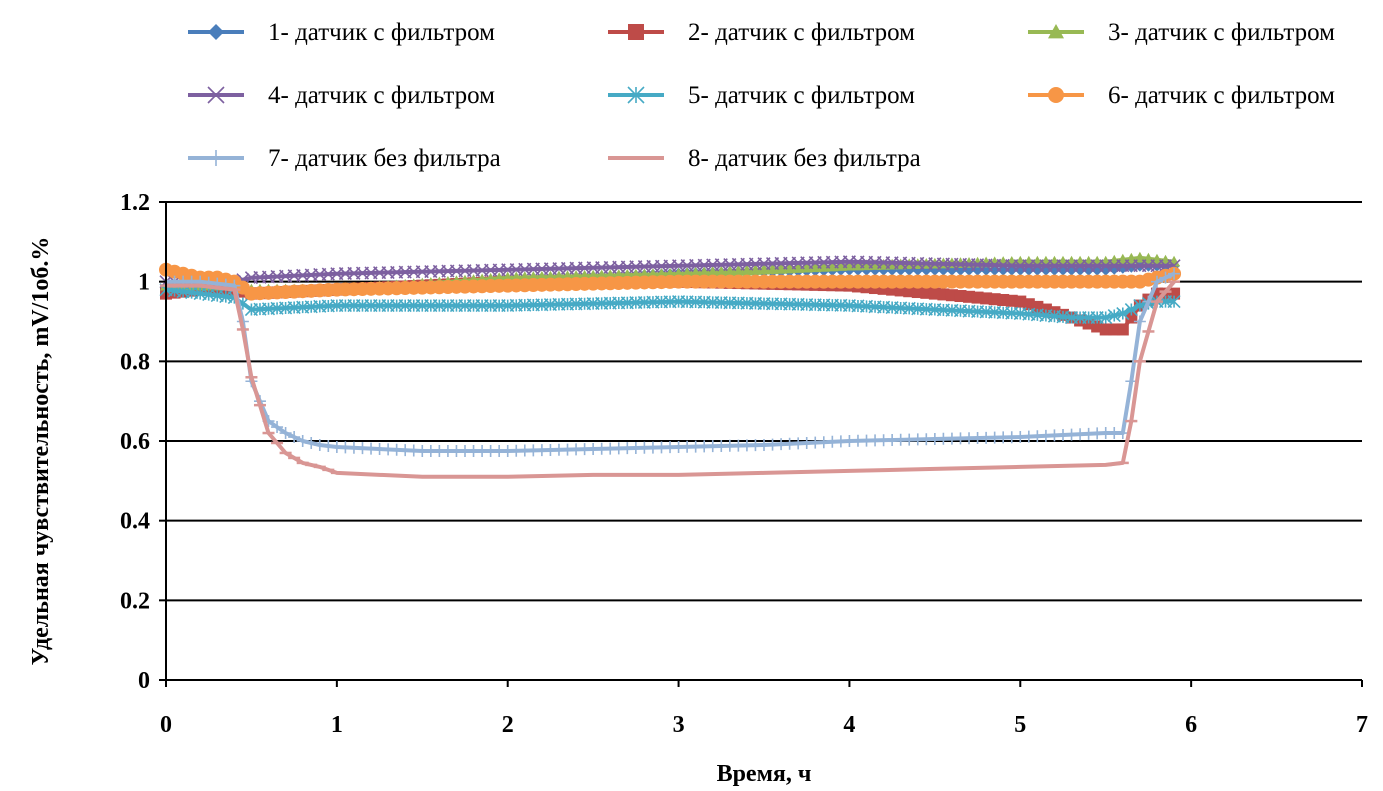 Image resolution: width=1383 pixels, height=791 pixels. Describe the element at coordinates (135, 203) in the screenshot. I see `y-tick-label: 1.2` at that location.